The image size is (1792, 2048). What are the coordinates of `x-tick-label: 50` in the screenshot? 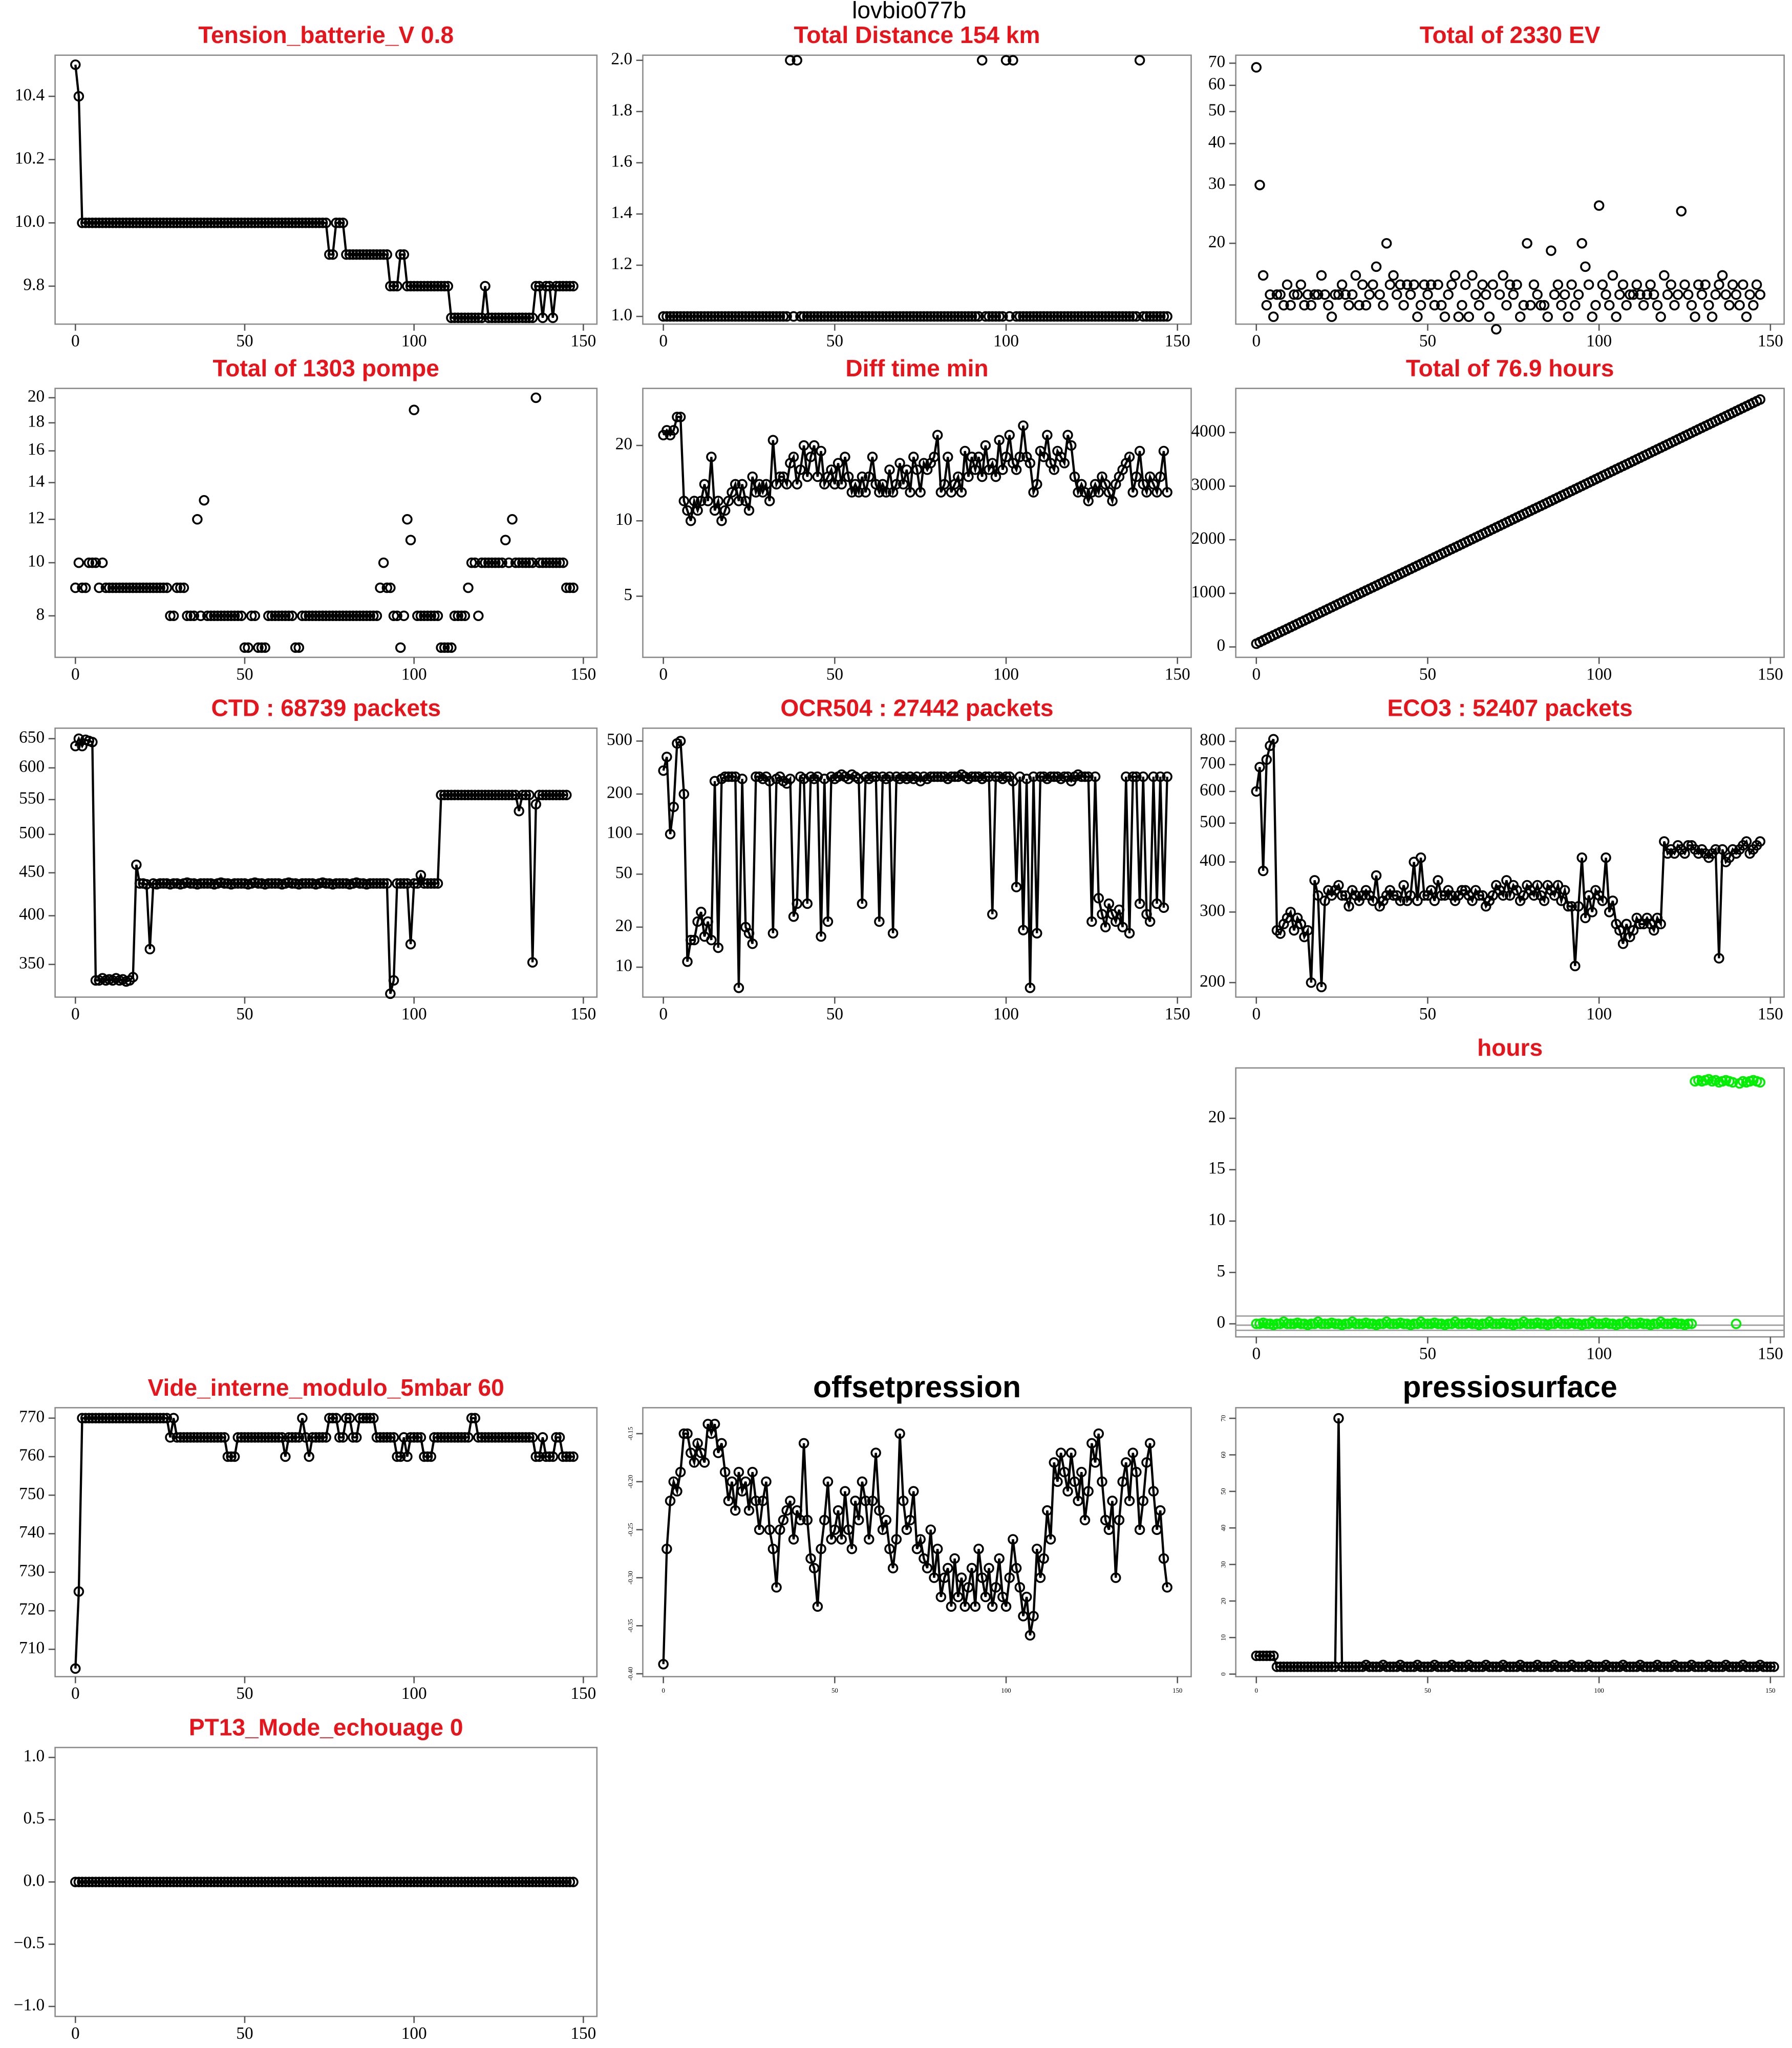 It's located at (1427, 1354).